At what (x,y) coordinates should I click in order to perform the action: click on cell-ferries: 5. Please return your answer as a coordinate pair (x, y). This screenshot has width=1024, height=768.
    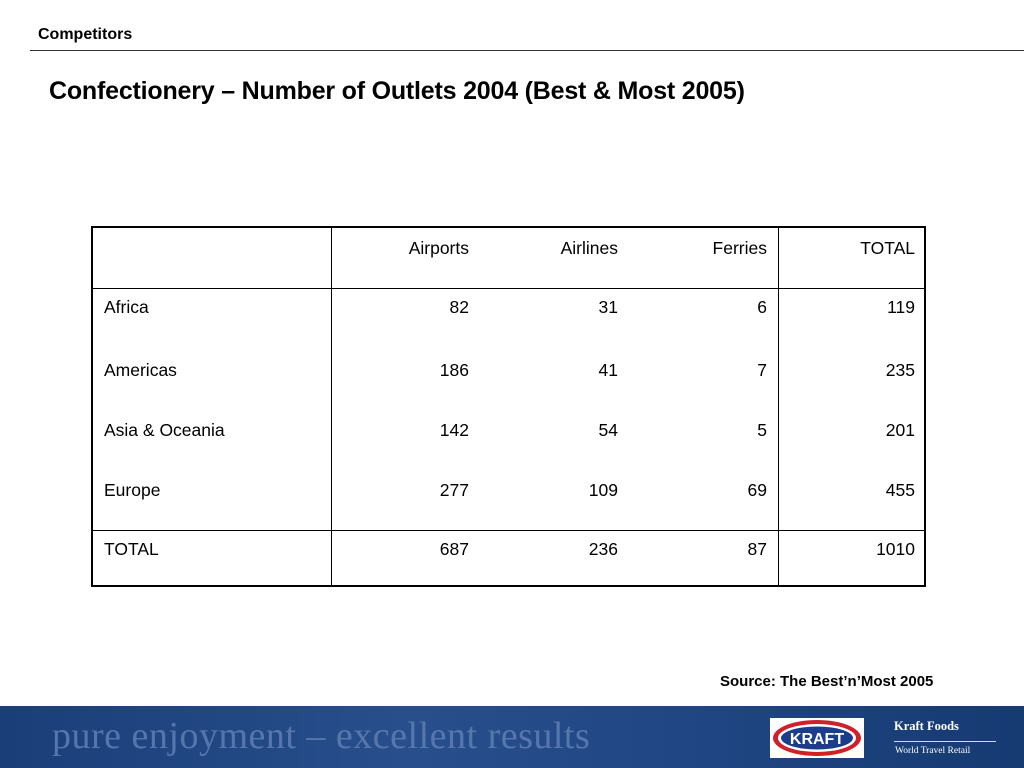
    Looking at the image, I should click on (762, 430).